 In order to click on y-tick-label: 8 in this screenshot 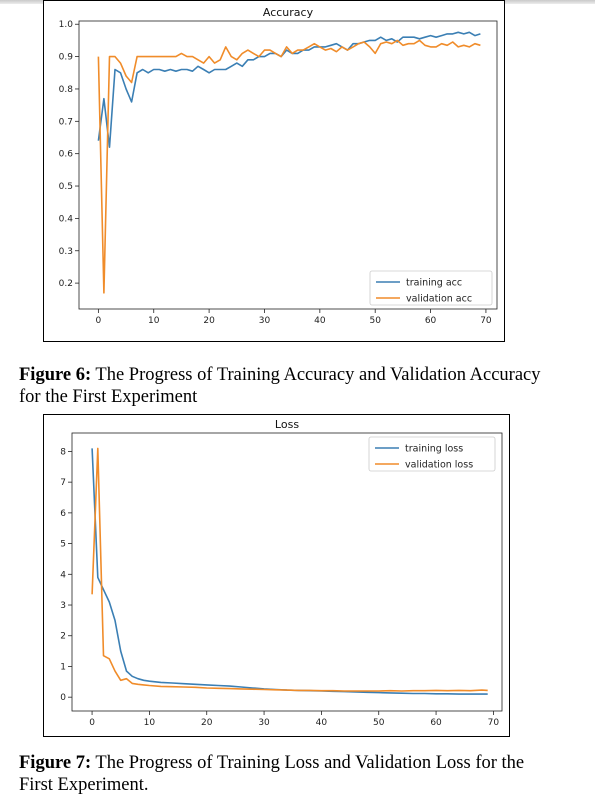, I will do `click(63, 452)`.